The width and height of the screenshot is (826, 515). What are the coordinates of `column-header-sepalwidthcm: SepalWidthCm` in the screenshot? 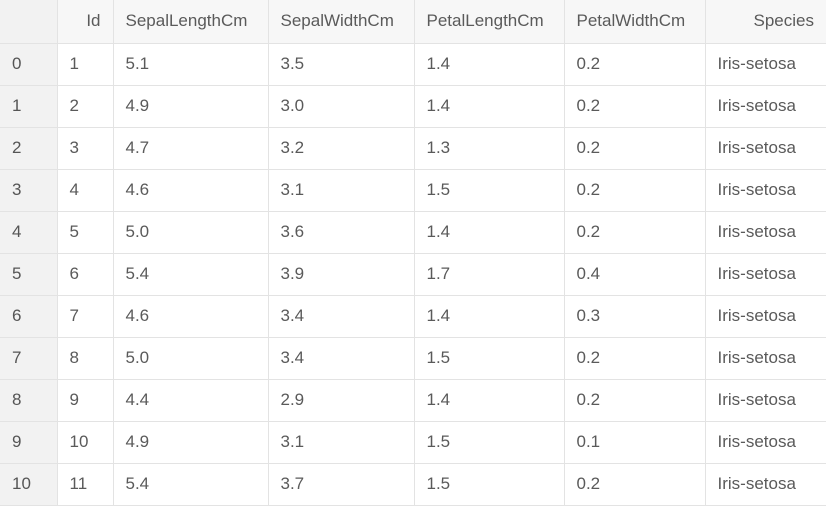 It's located at (341, 22).